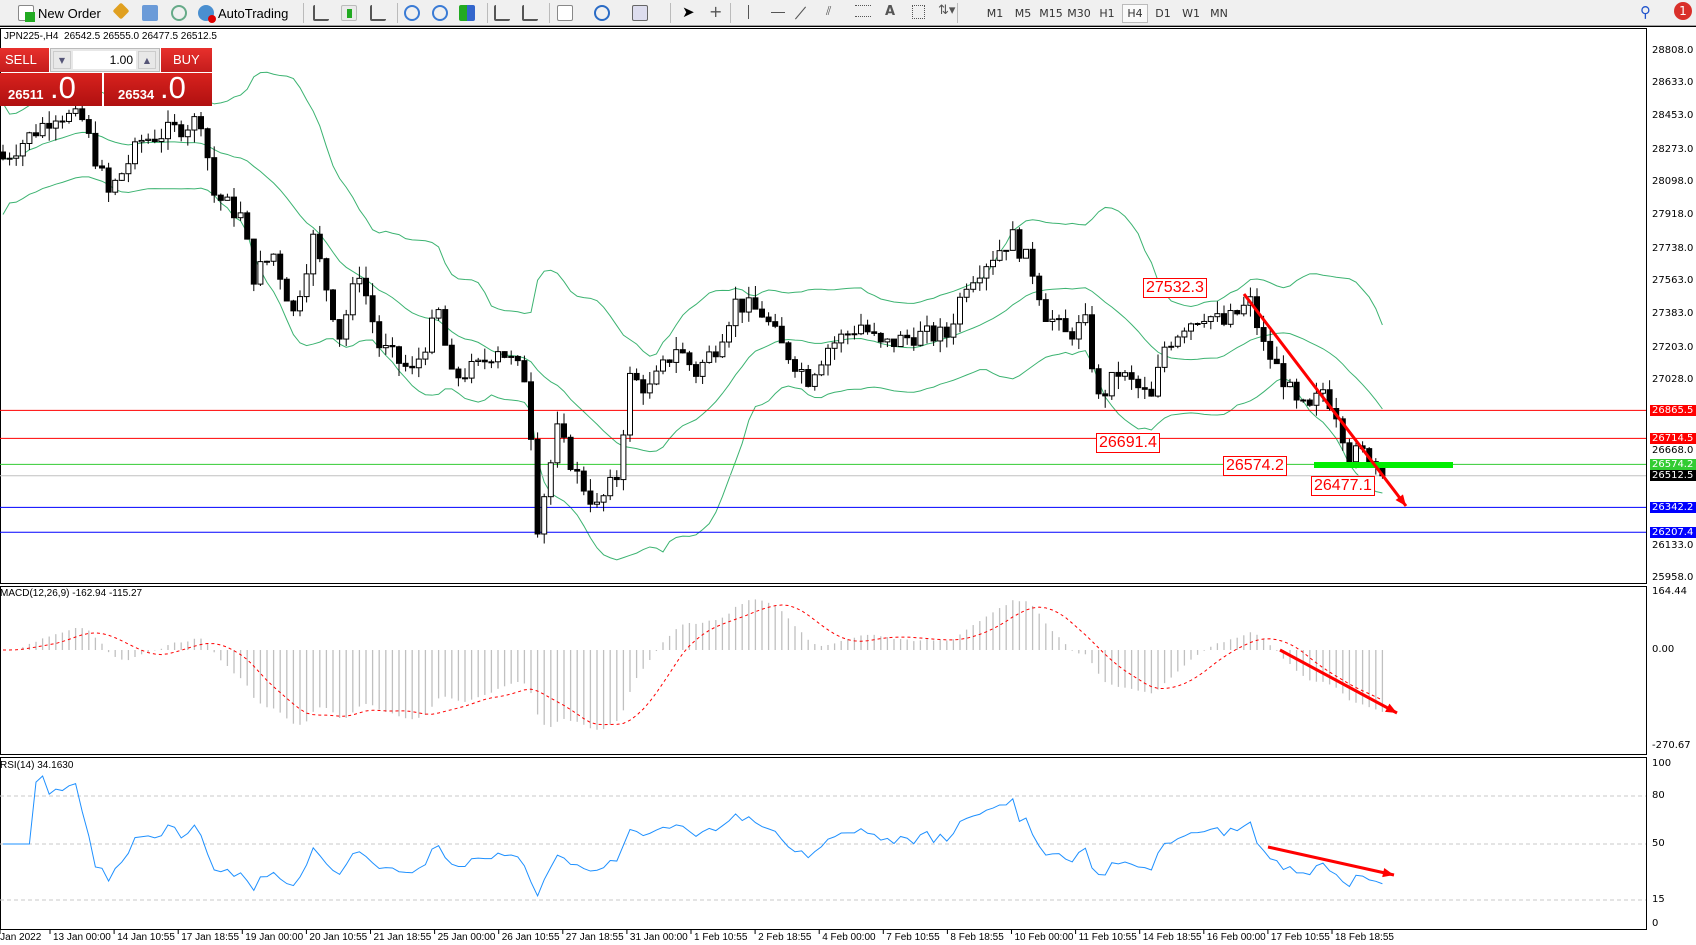  Describe the element at coordinates (1219, 13) in the screenshot. I see `timeframe-mn: MN` at that location.